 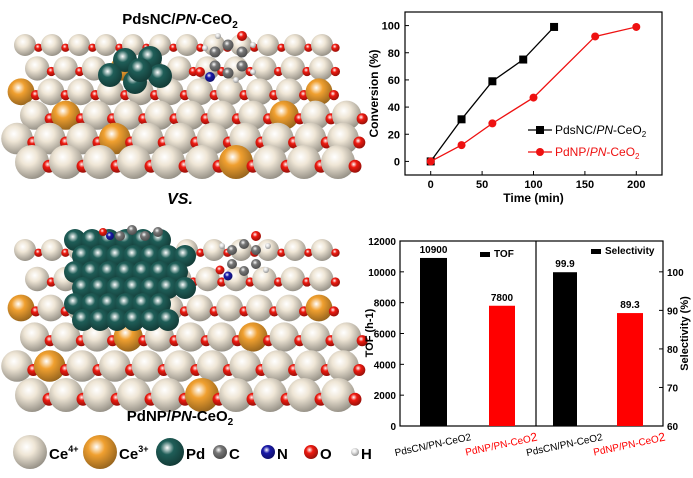 What do you see at coordinates (431, 185) in the screenshot?
I see `x-tick-label: 0` at bounding box center [431, 185].